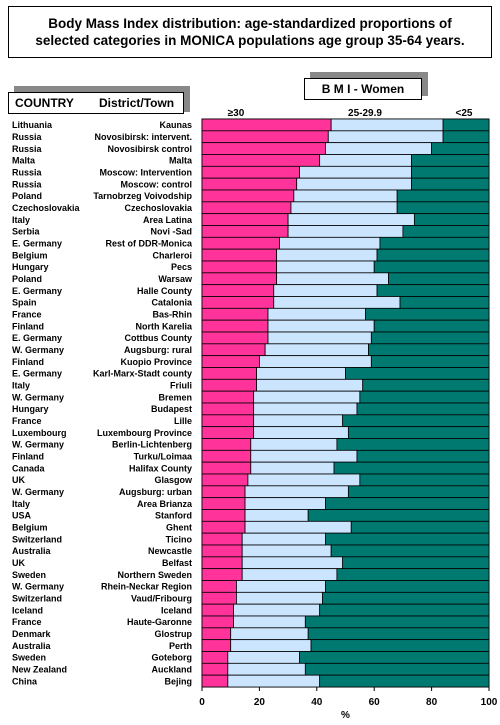 This screenshot has width=500, height=725. Describe the element at coordinates (178, 681) in the screenshot. I see `row-district-label: Bejing` at that location.